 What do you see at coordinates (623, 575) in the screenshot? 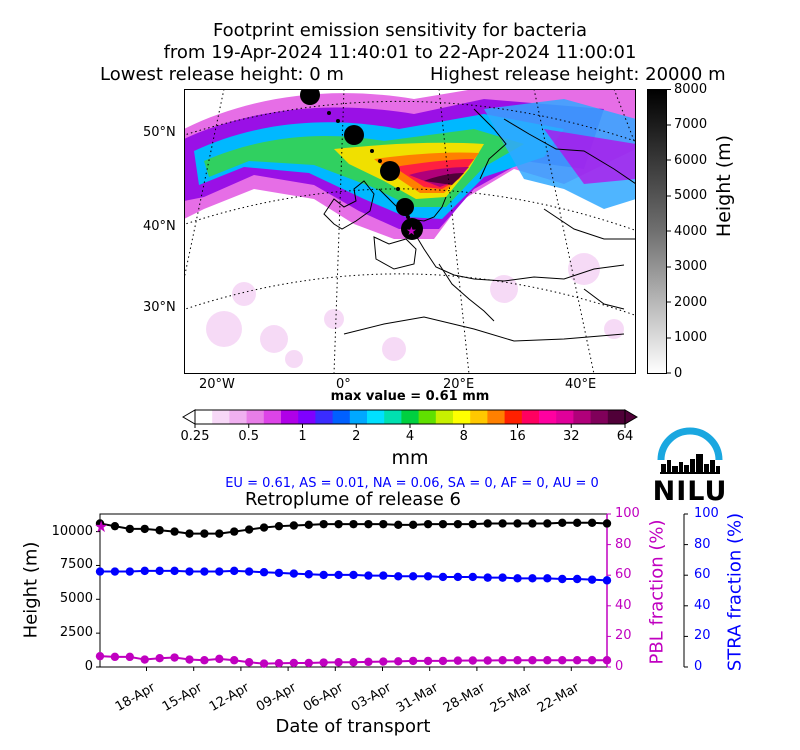
I see `y-pbl-tick-label: 60` at bounding box center [623, 575].